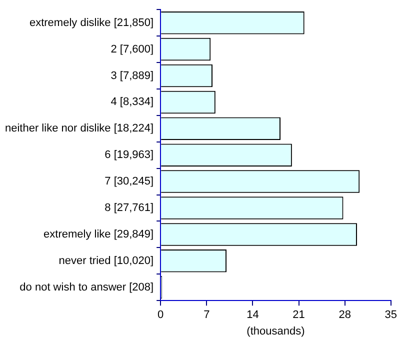 The width and height of the screenshot is (400, 342). I want to click on y-tick-label: 7 [30,245], so click(129, 182).